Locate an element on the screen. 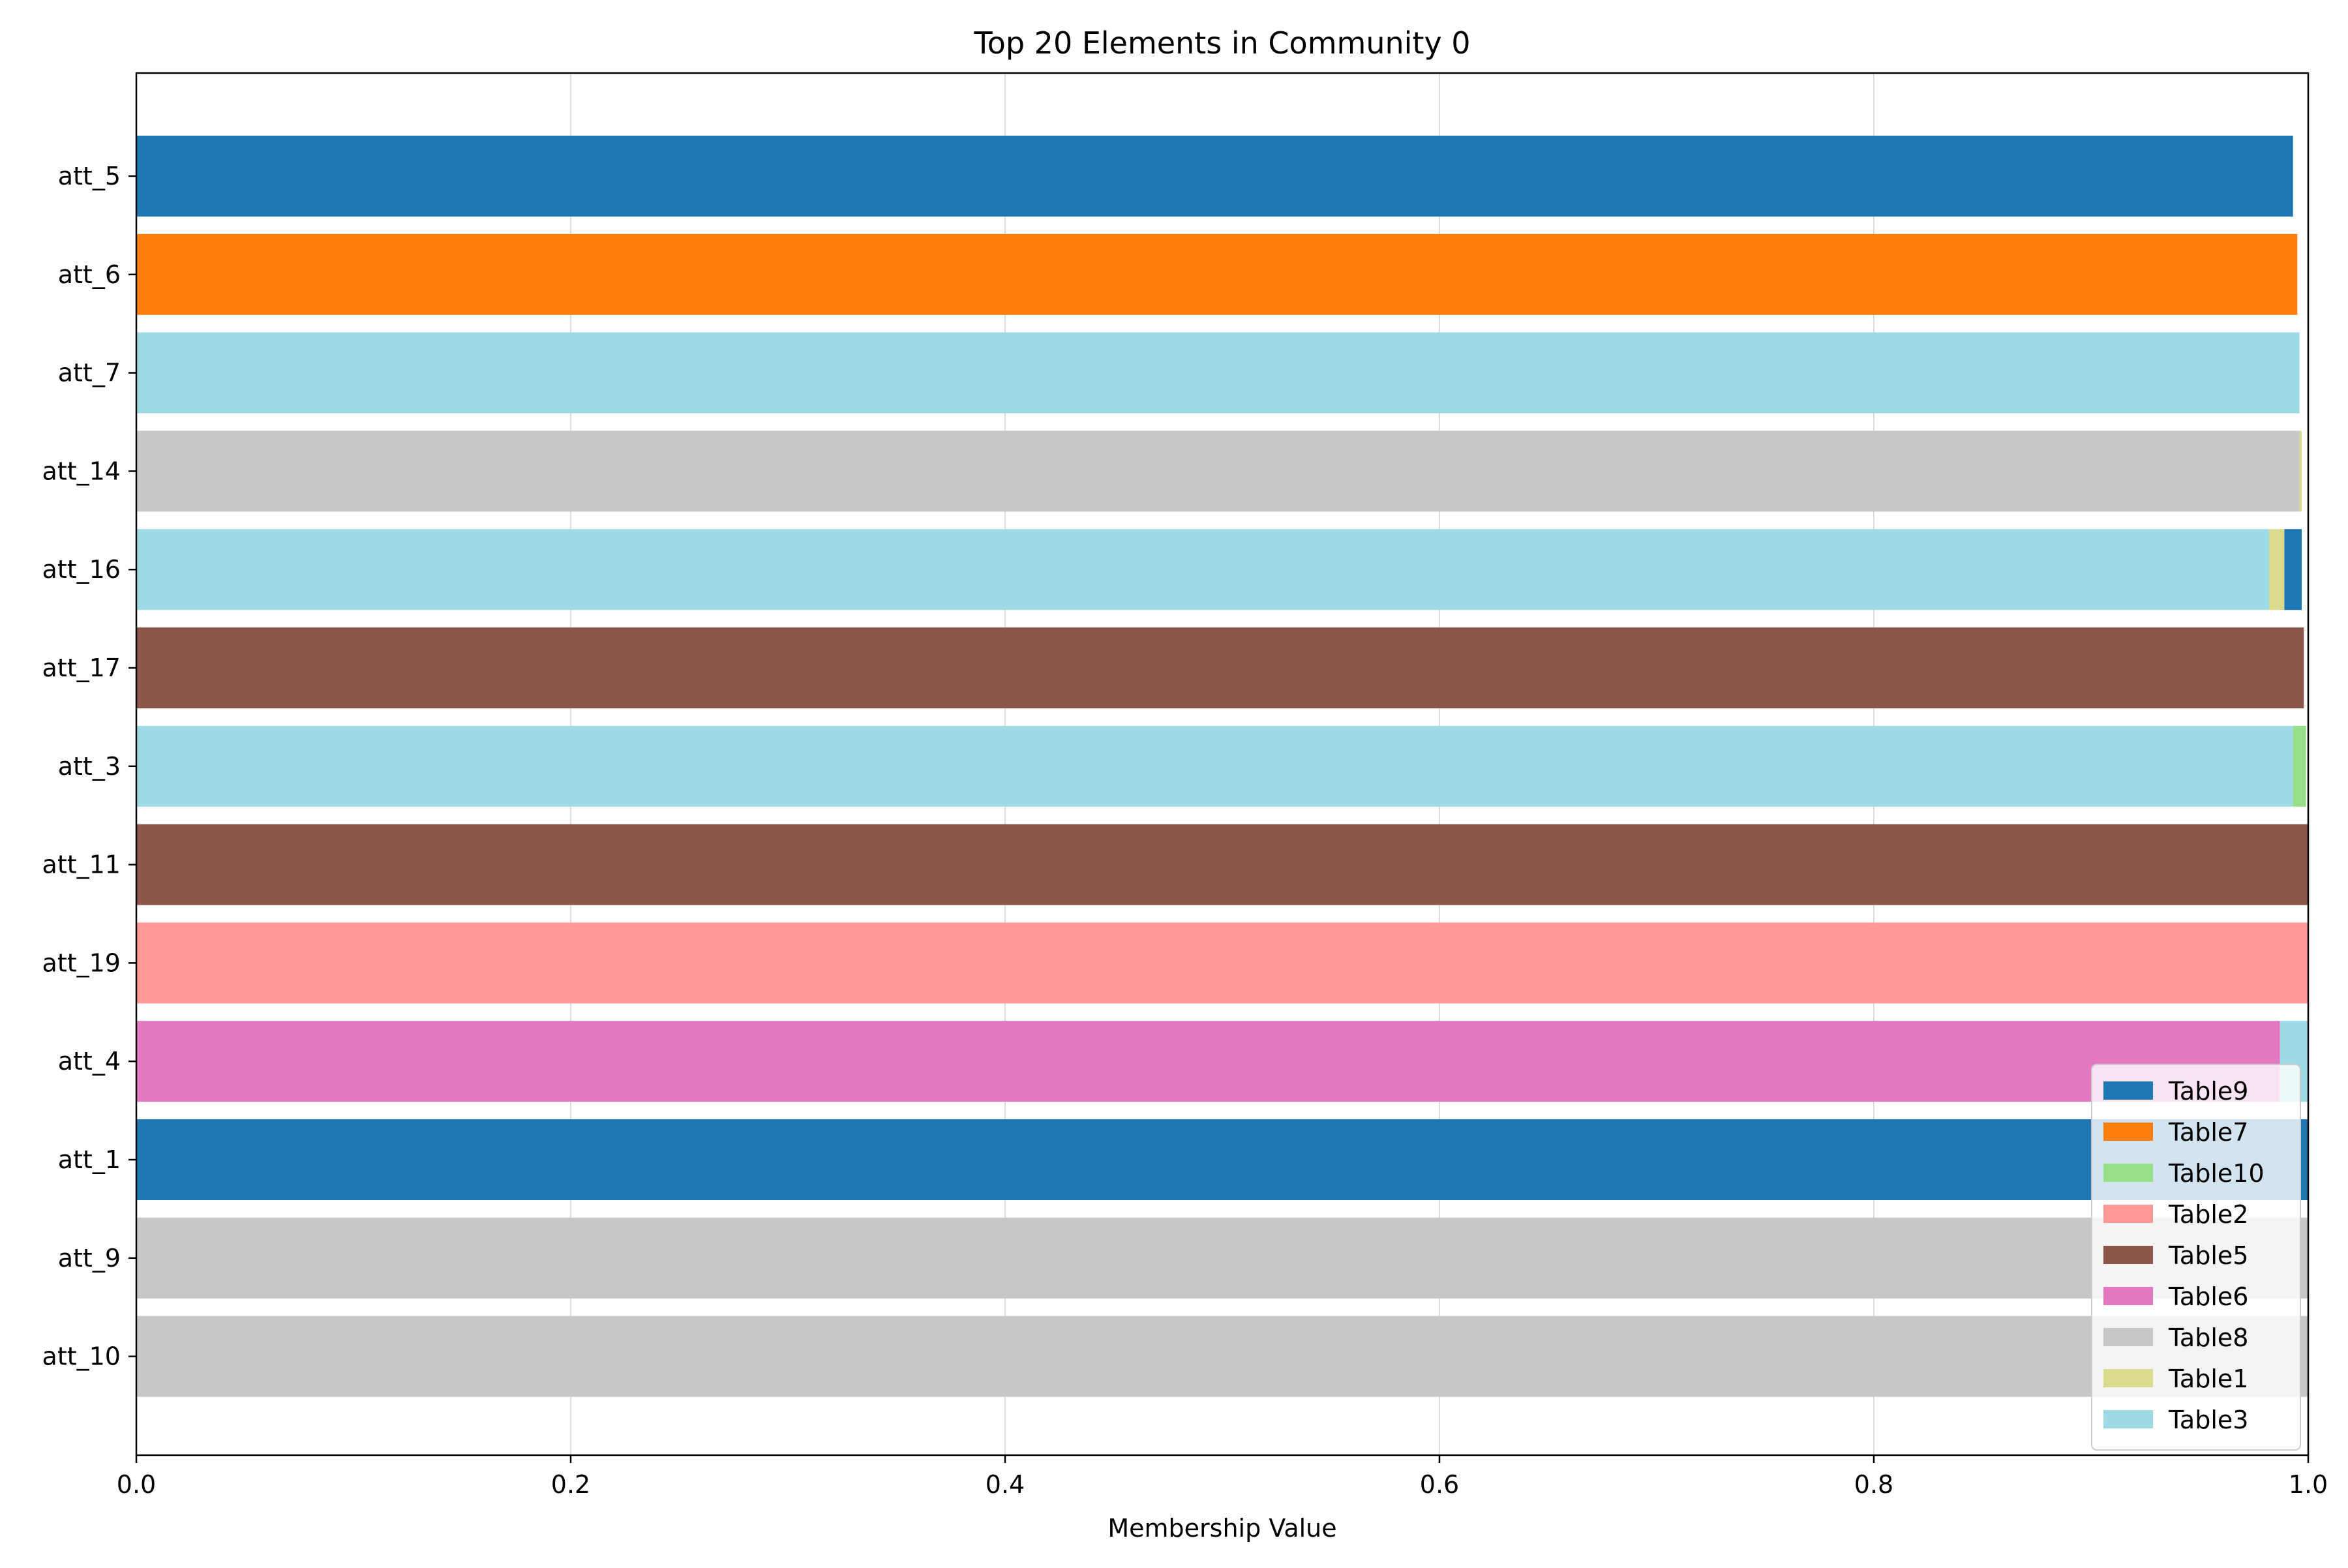  legend-swatch-table3 is located at coordinates (2128, 1419).